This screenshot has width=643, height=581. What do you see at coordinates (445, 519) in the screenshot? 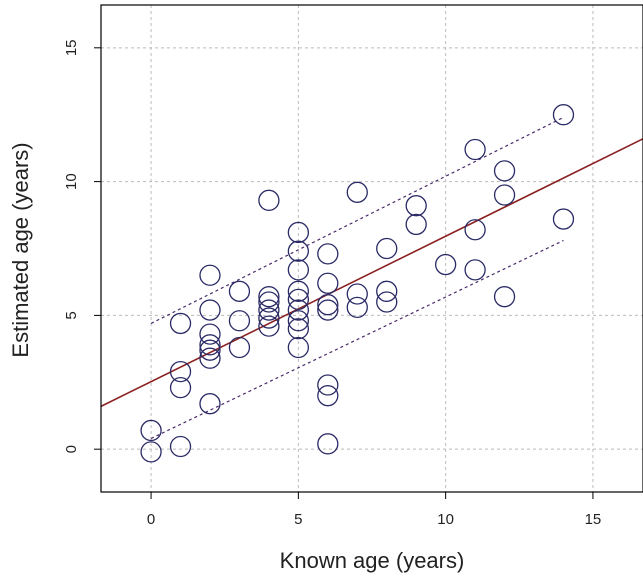
I see `x-tick-label: 10` at bounding box center [445, 519].